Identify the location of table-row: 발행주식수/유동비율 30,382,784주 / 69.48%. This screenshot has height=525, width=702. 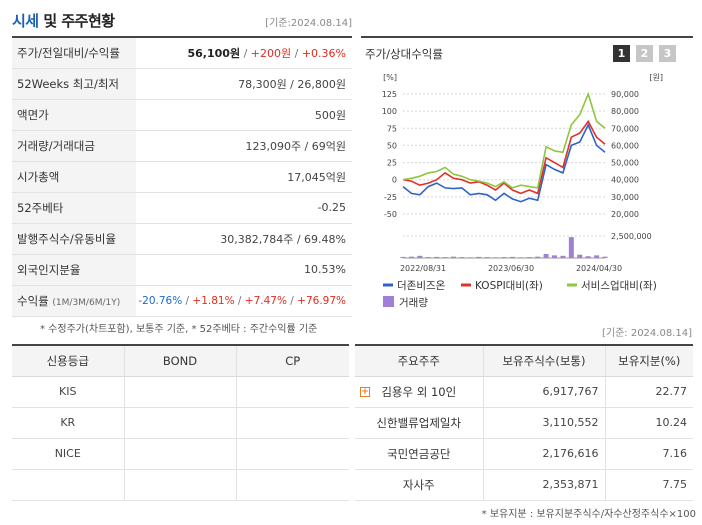
(182, 239).